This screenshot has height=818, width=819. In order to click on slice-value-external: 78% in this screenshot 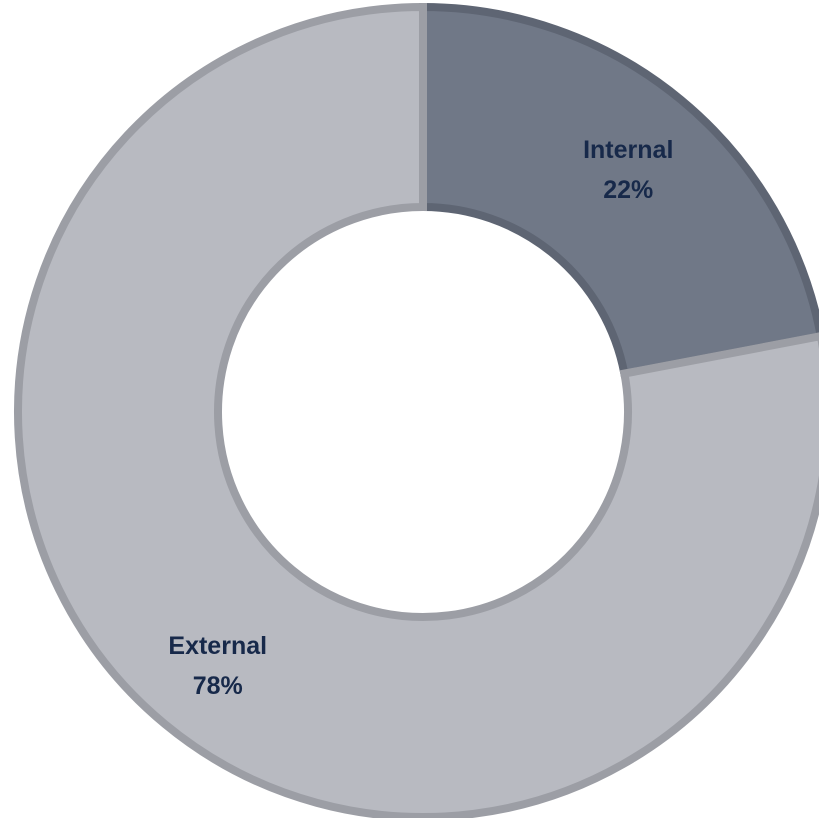, I will do `click(218, 686)`.